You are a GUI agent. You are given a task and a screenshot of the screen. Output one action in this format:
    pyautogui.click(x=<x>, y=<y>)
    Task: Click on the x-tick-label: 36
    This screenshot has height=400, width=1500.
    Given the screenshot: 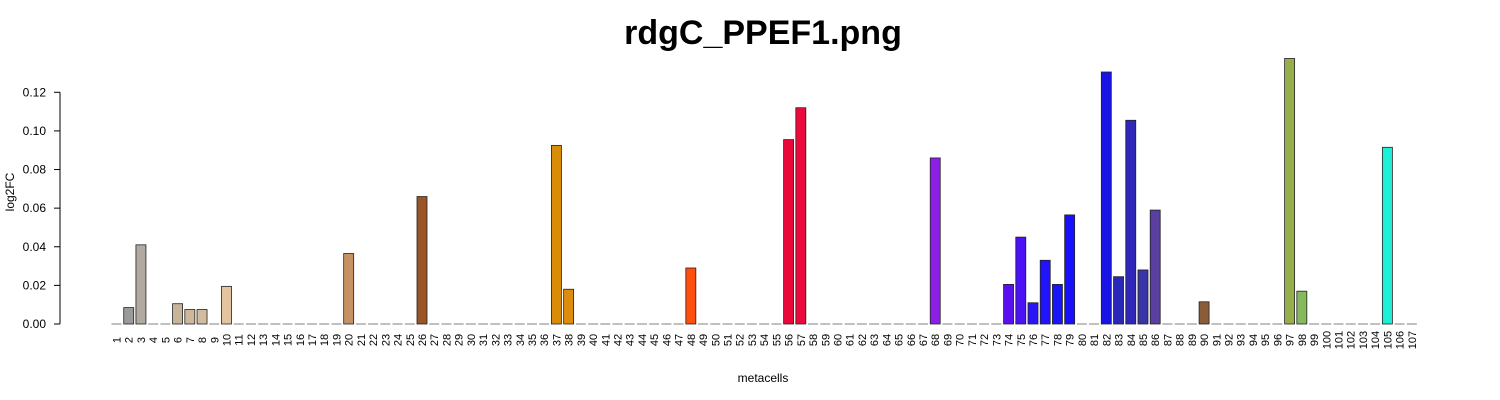 What is the action you would take?
    pyautogui.click(x=545, y=340)
    